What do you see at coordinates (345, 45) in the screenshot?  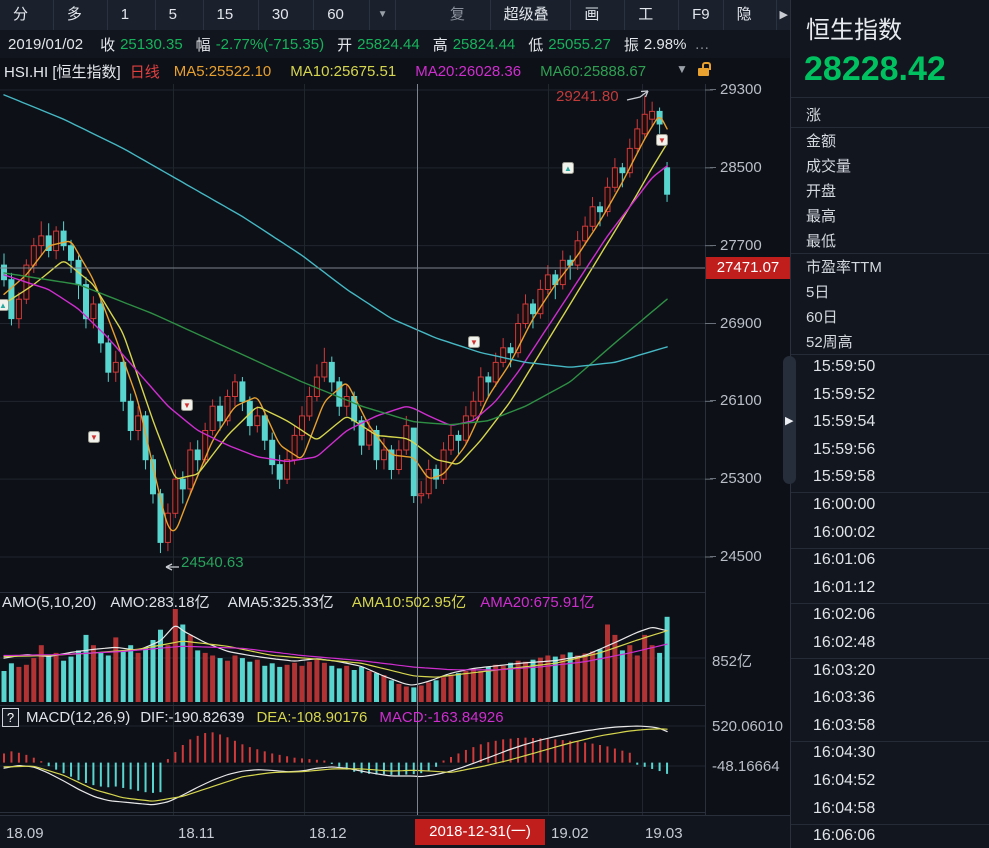 I see `open-label: 开` at bounding box center [345, 45].